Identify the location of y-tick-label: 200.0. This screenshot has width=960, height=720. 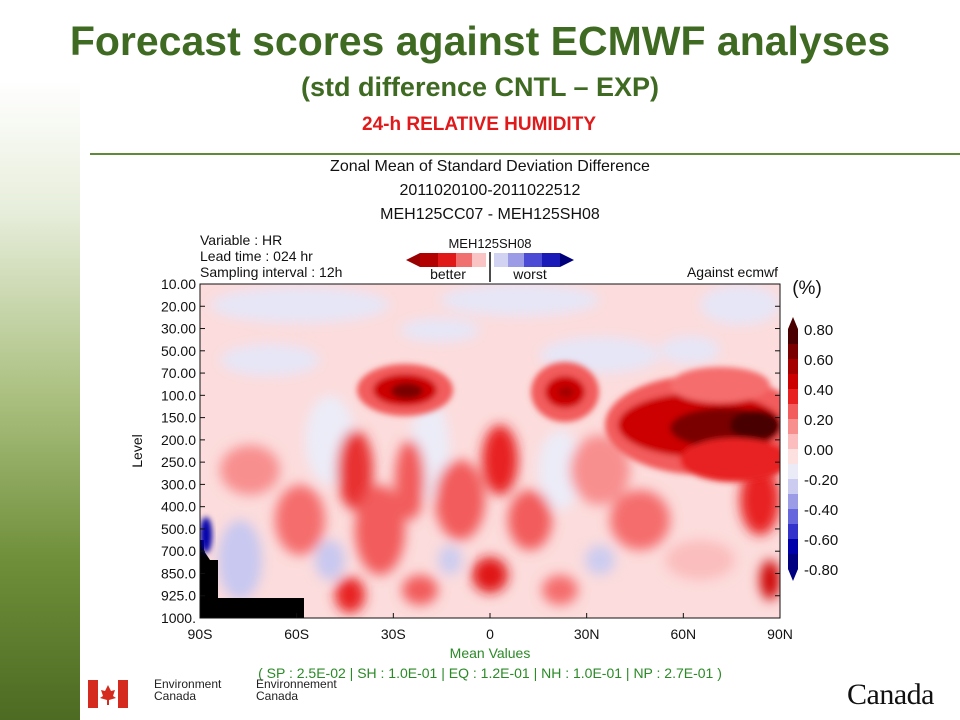
(178, 440).